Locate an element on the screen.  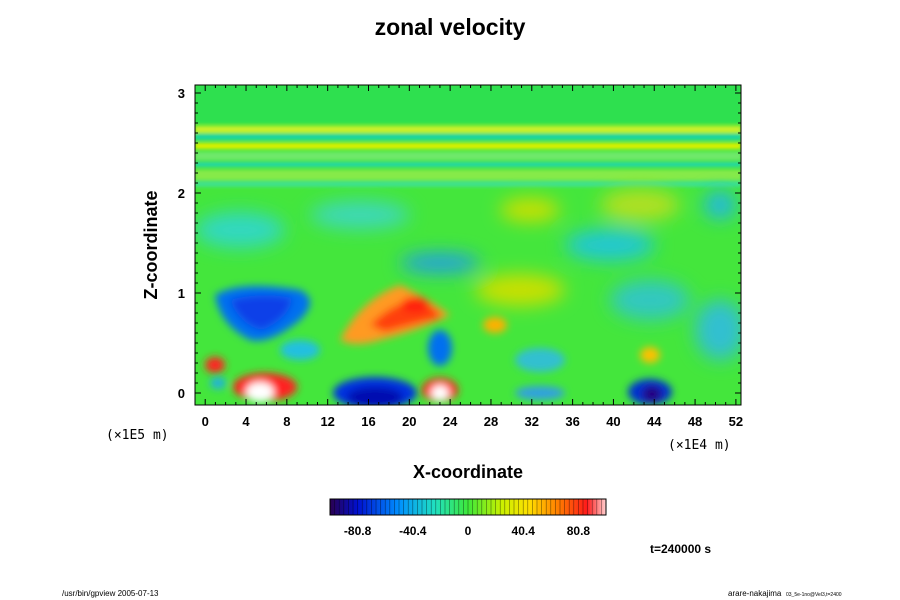
chart-title: zonal velocity is located at coordinates (450, 27).